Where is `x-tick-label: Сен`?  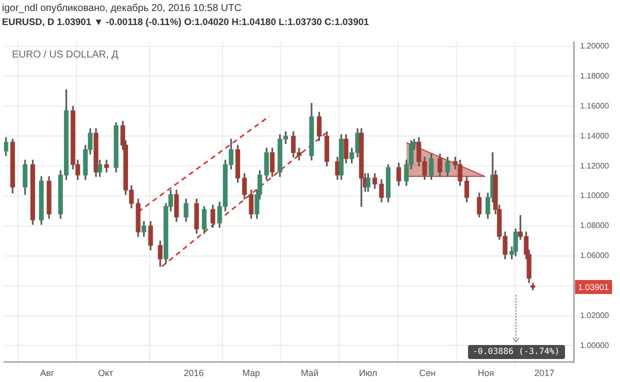
x-tick-label: Сен is located at coordinates (427, 373).